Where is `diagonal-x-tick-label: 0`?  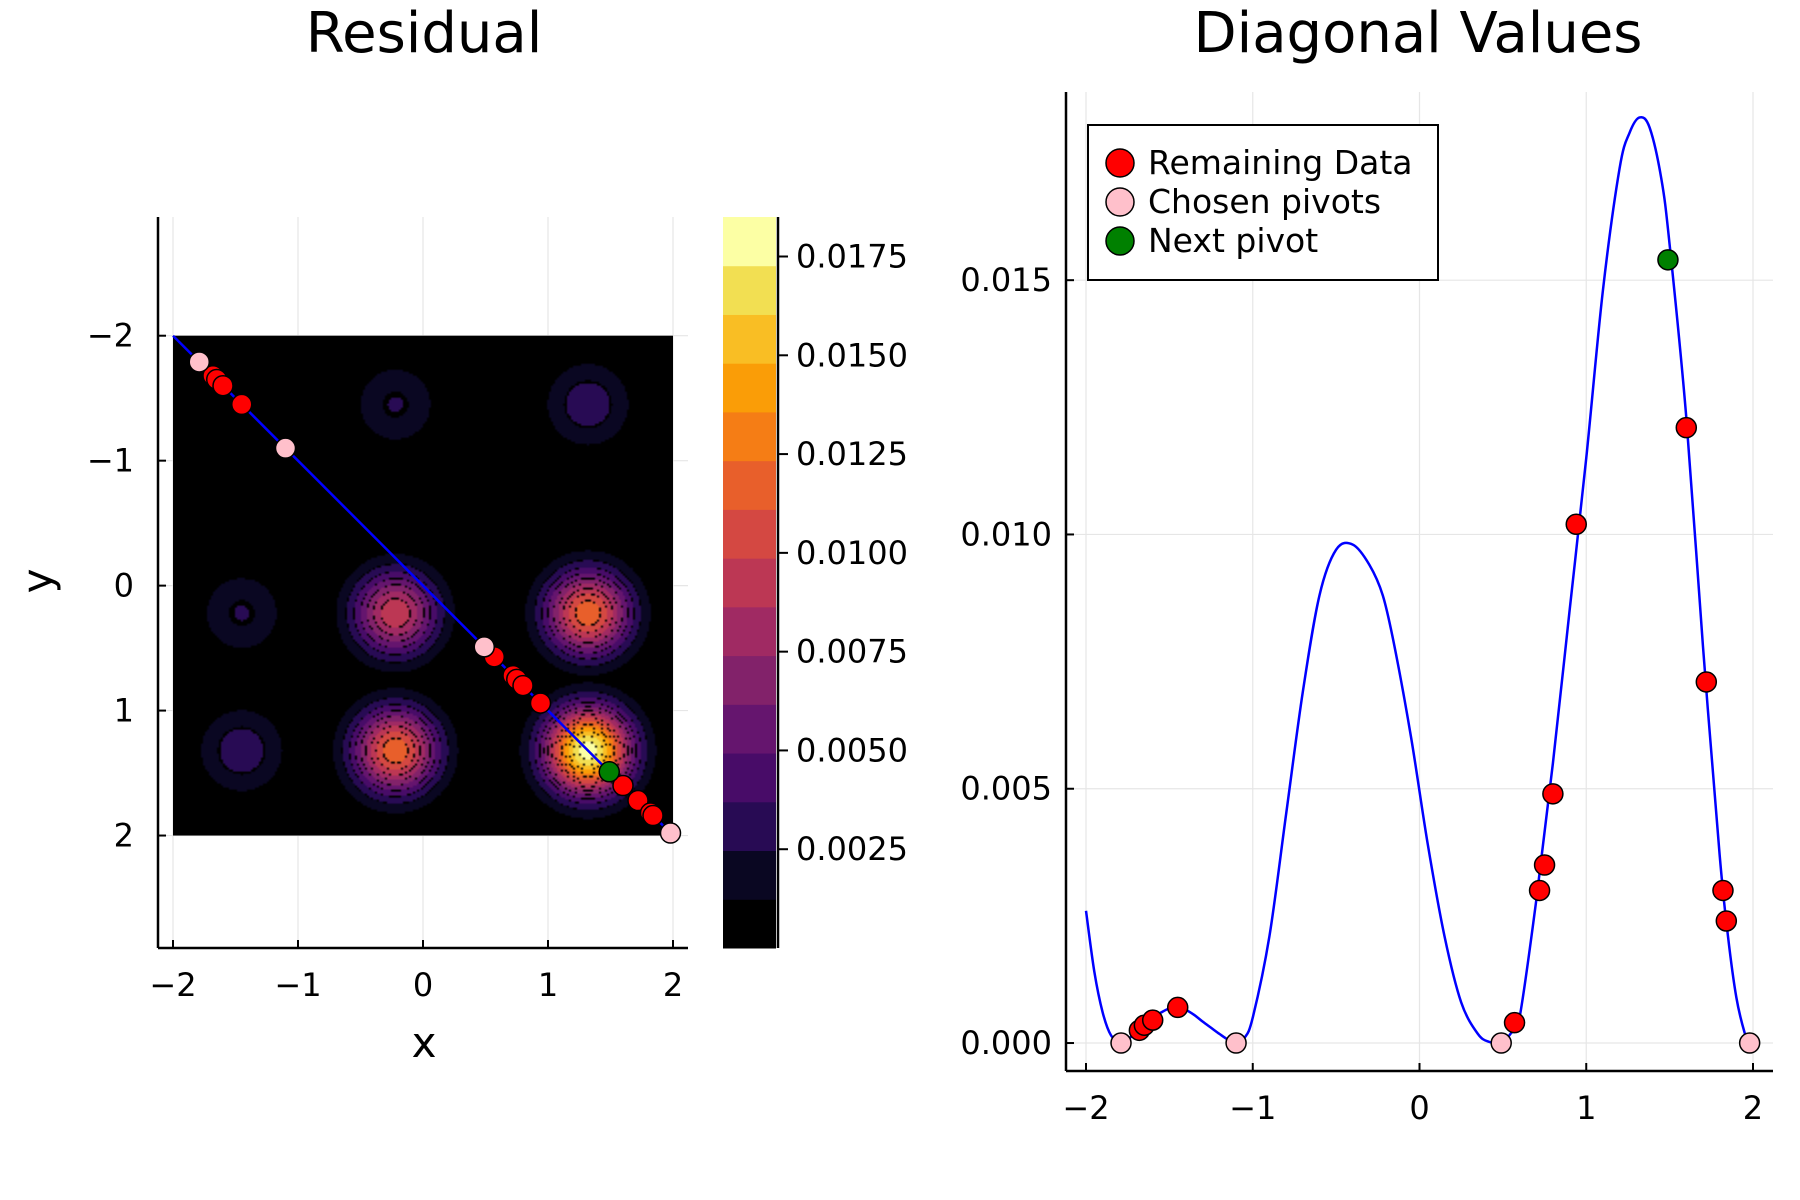
diagonal-x-tick-label: 0 is located at coordinates (1419, 1108).